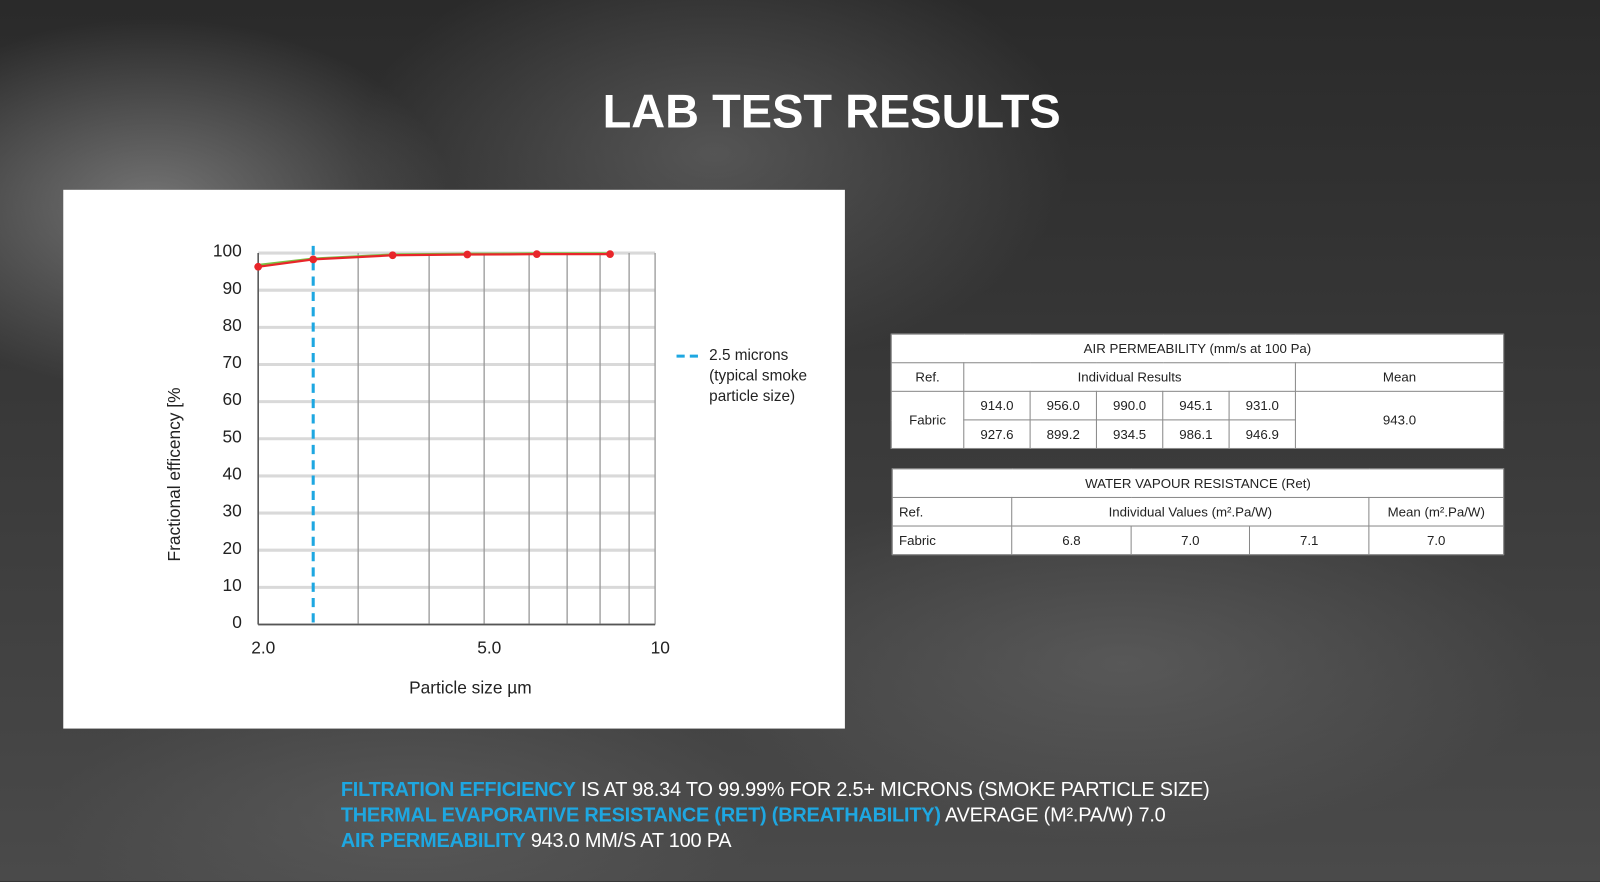 This screenshot has width=1600, height=882. Describe the element at coordinates (1196, 434) in the screenshot. I see `table-cell: 986.1` at that location.